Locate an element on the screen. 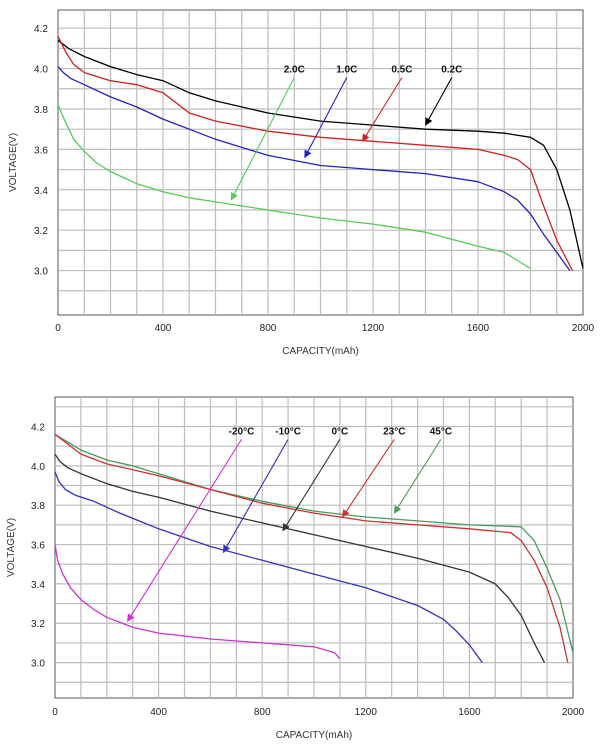 The width and height of the screenshot is (600, 749). series-label: 23°C is located at coordinates (394, 431).